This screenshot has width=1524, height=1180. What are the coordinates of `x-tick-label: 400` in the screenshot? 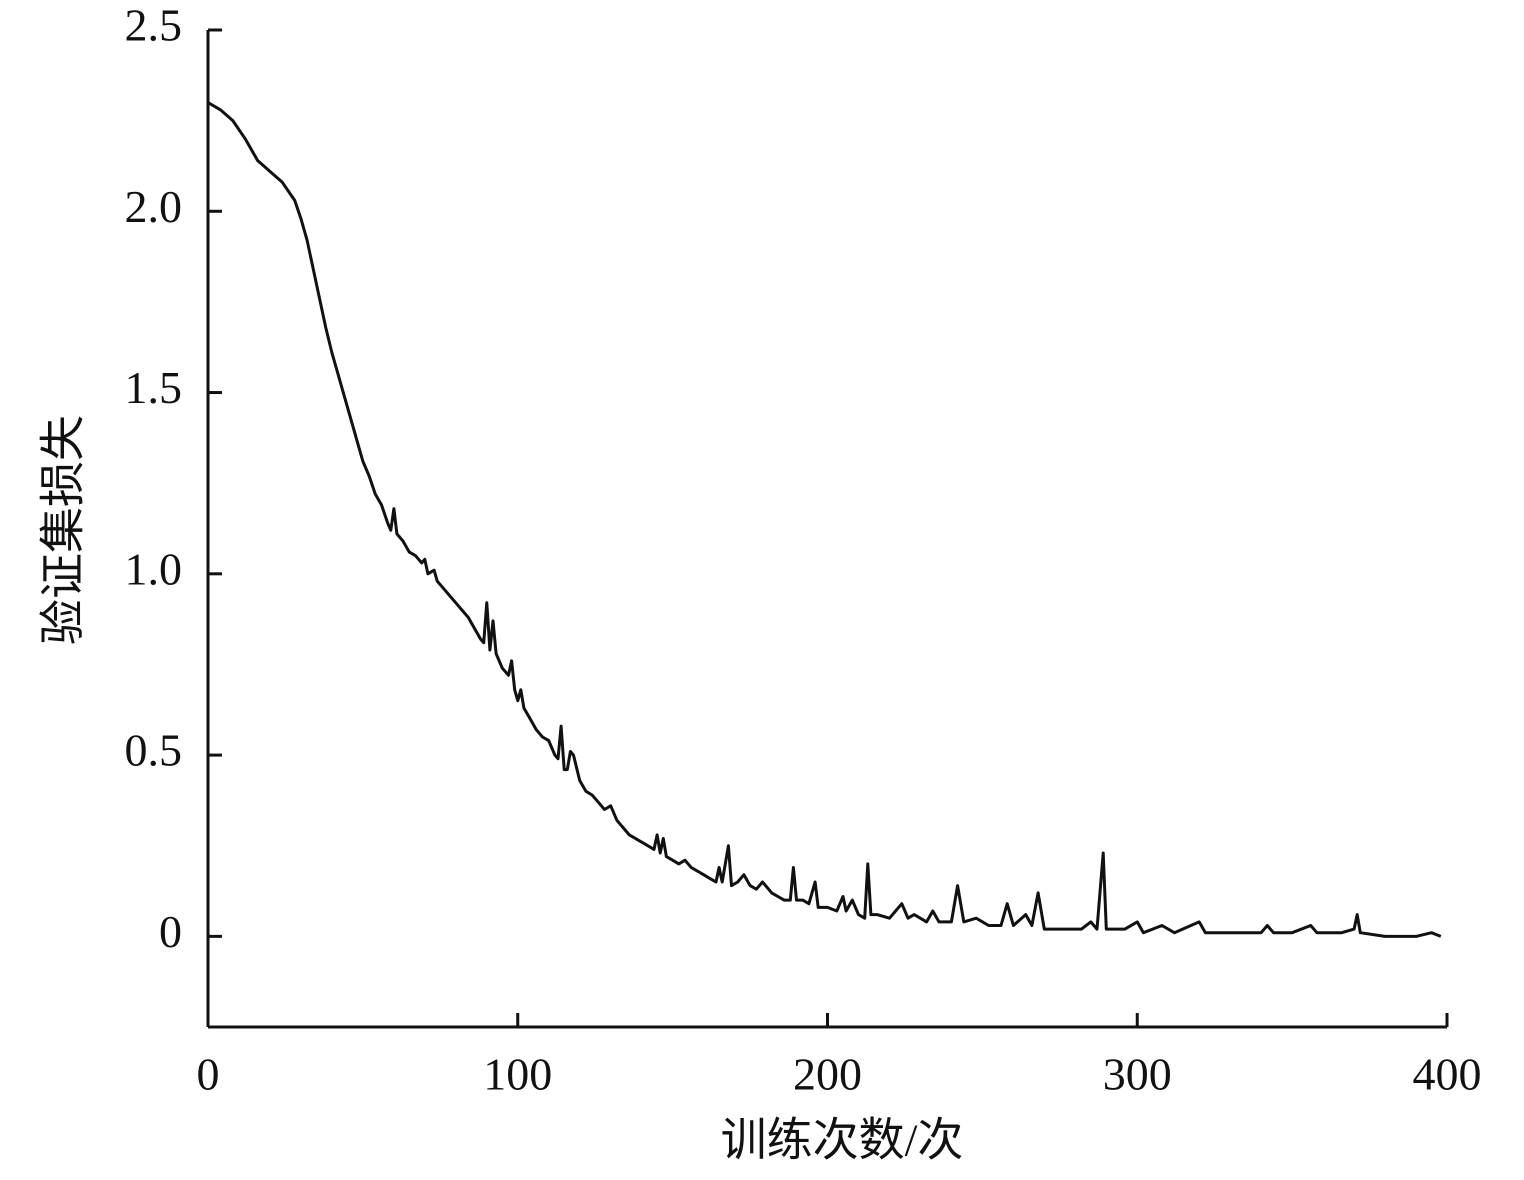 It's located at (1447, 1074).